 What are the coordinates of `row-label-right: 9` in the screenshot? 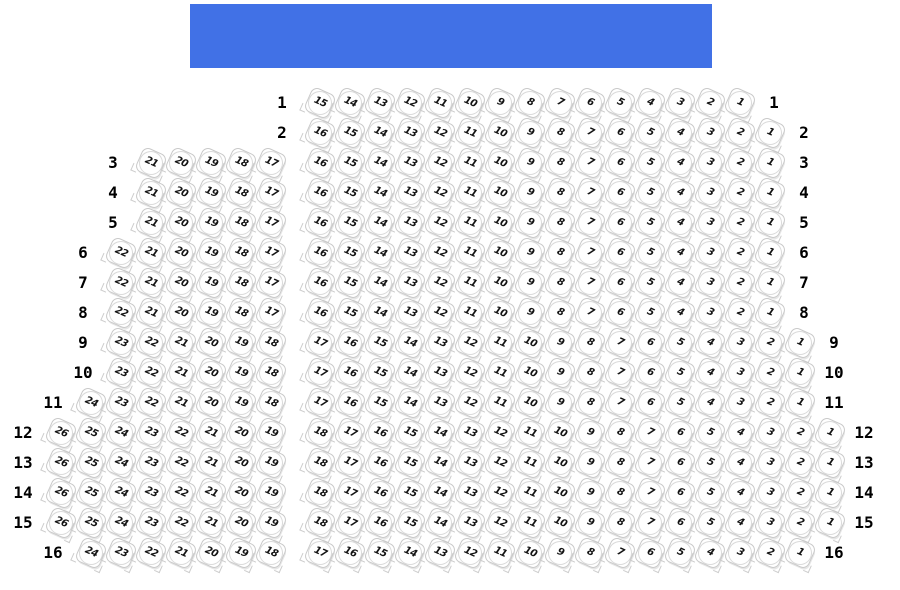 It's located at (834, 342).